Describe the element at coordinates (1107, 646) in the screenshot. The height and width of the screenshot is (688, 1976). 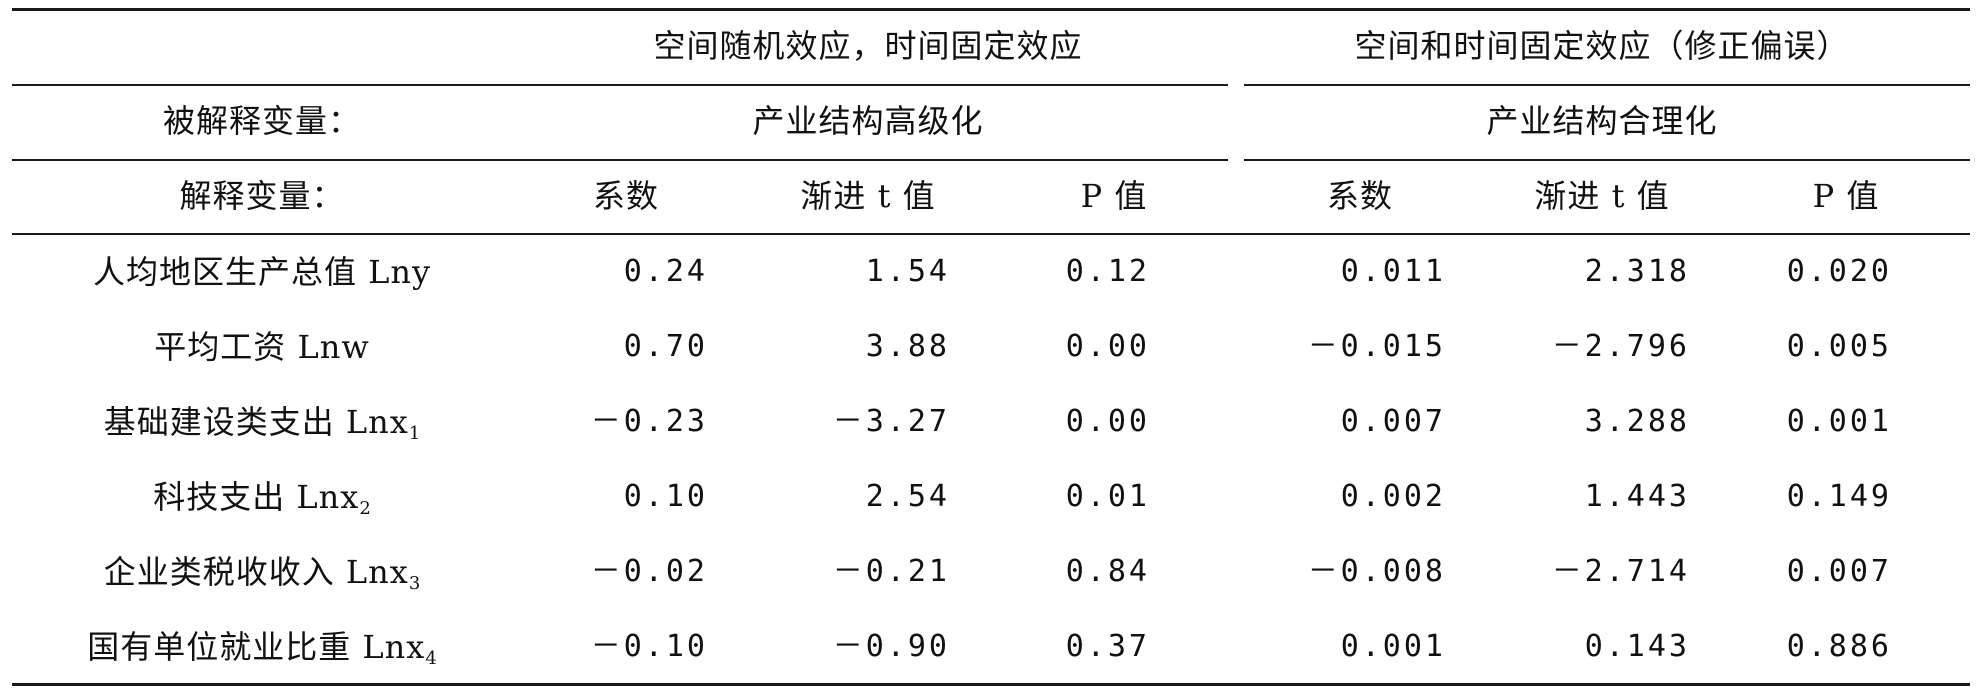
I see `left-p-value: 0.37` at that location.